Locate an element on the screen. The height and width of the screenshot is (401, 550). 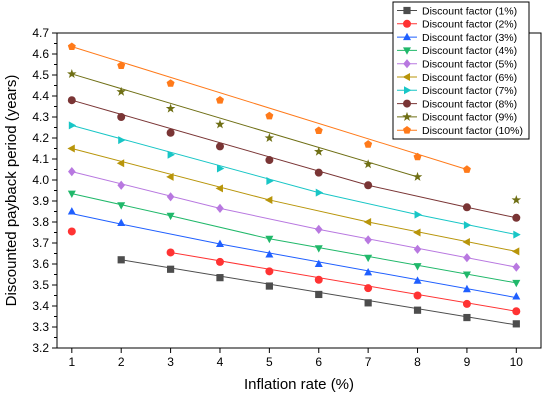
y-tick-label: 4.0 is located at coordinates (40, 180).